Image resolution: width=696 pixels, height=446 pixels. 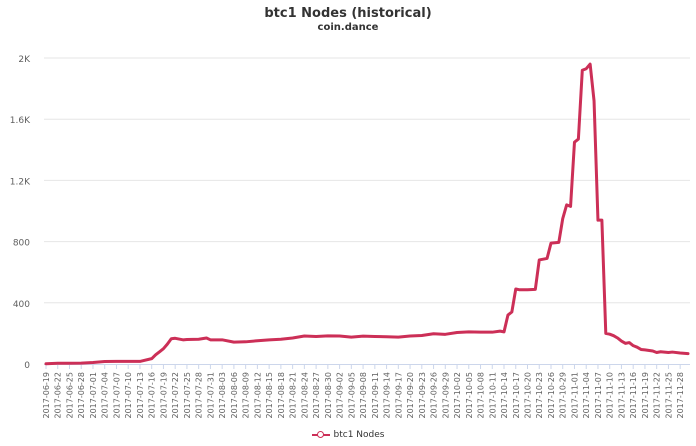 What do you see at coordinates (152, 395) in the screenshot?
I see `x-tick-label: 2017-07-16` at bounding box center [152, 395].